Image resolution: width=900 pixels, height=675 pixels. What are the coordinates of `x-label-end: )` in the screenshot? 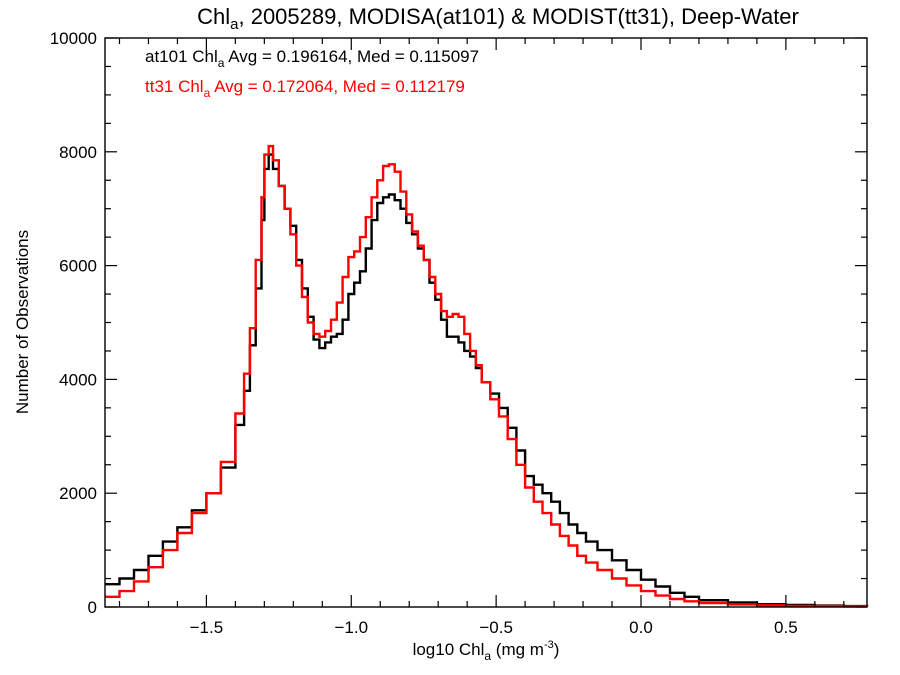 It's located at (557, 649).